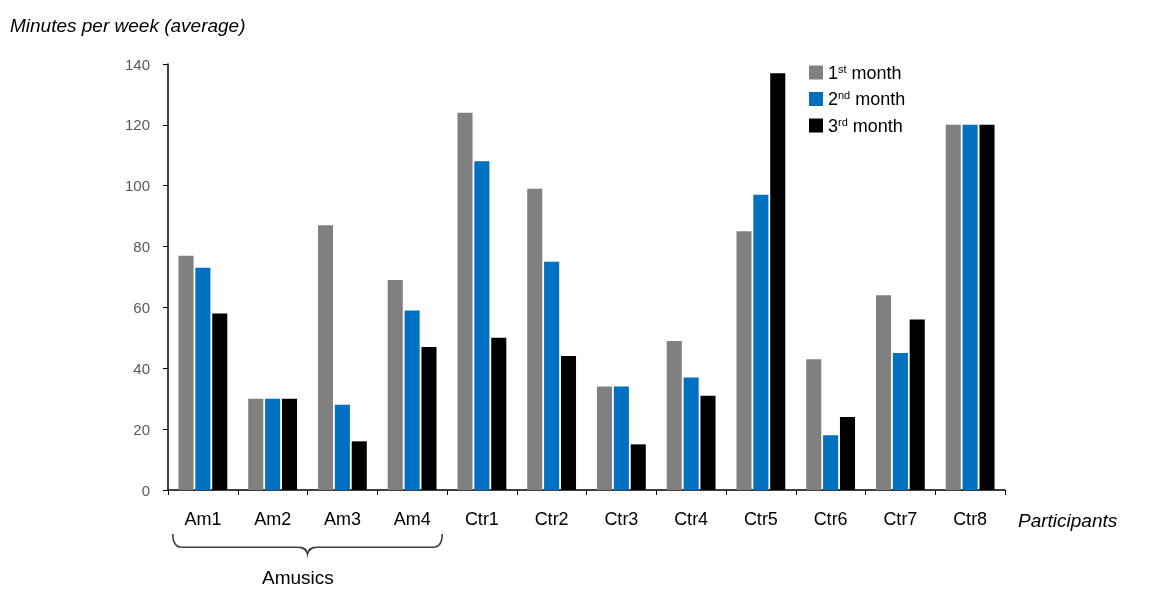 The width and height of the screenshot is (1151, 604). What do you see at coordinates (481, 519) in the screenshot?
I see `x-tick-label: Ctr1` at bounding box center [481, 519].